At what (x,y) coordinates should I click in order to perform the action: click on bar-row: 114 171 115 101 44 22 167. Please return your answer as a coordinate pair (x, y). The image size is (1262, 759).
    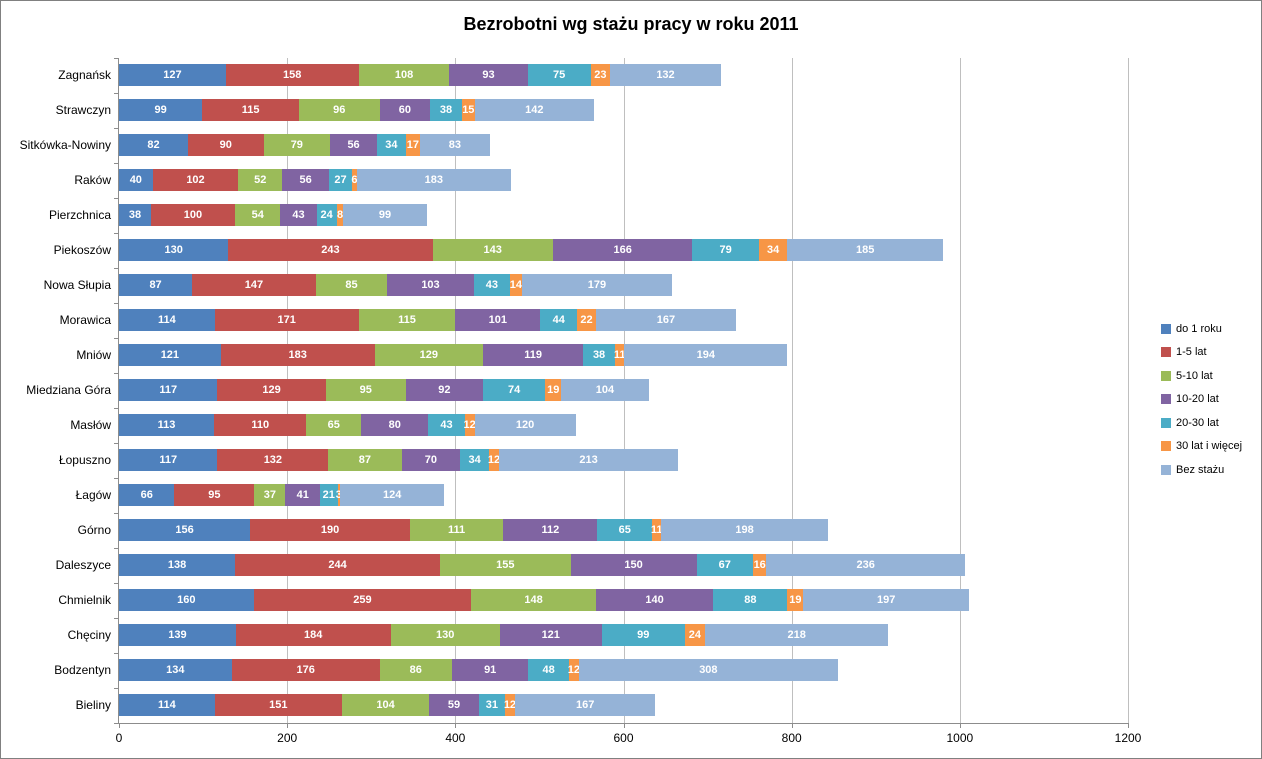
    Looking at the image, I should click on (623, 320).